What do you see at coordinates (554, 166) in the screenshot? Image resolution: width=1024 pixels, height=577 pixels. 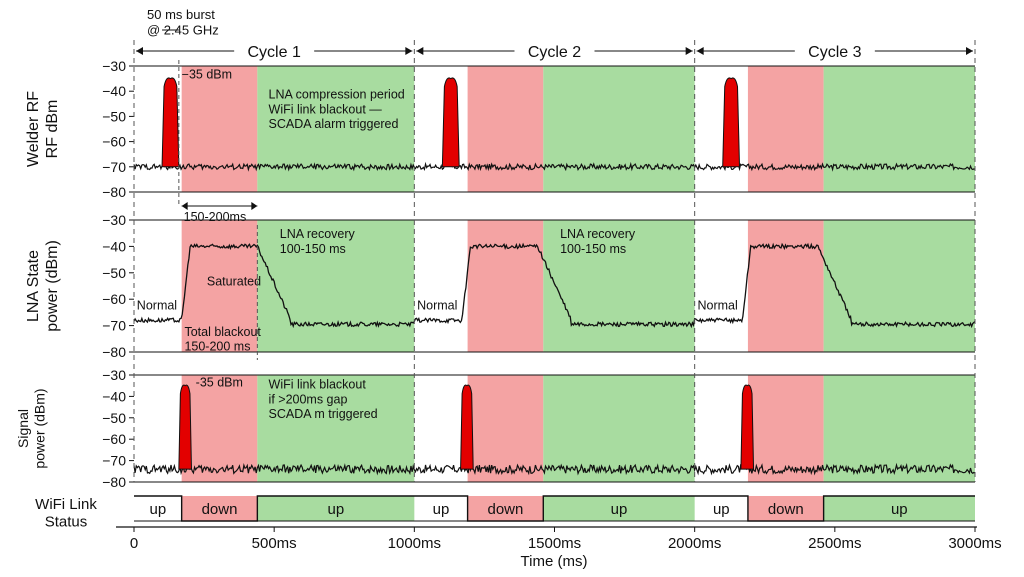 I see `series-line-welder` at bounding box center [554, 166].